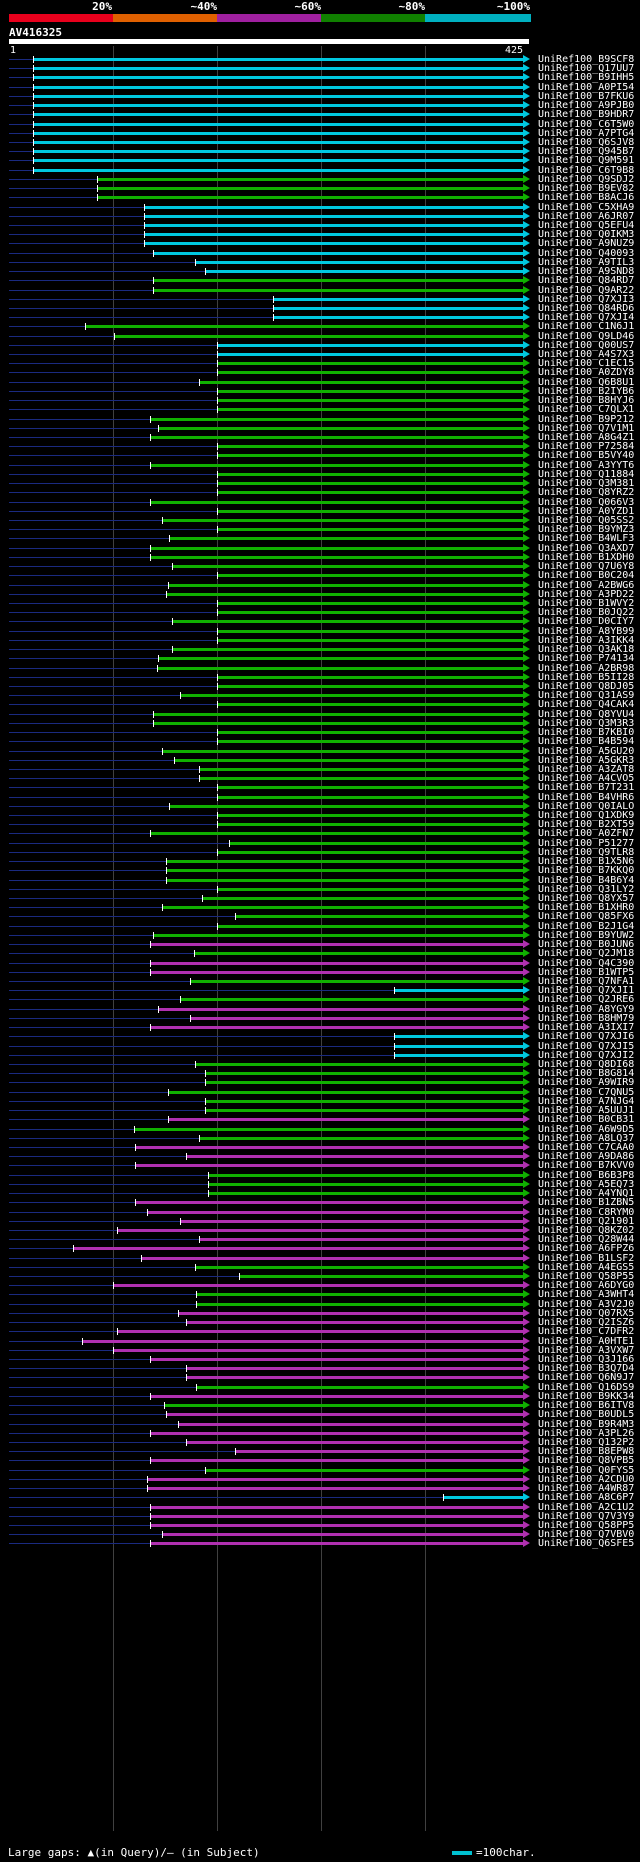  Describe the element at coordinates (586, 1424) in the screenshot. I see `hit-label: UniRef100_B9R4M3` at that location.